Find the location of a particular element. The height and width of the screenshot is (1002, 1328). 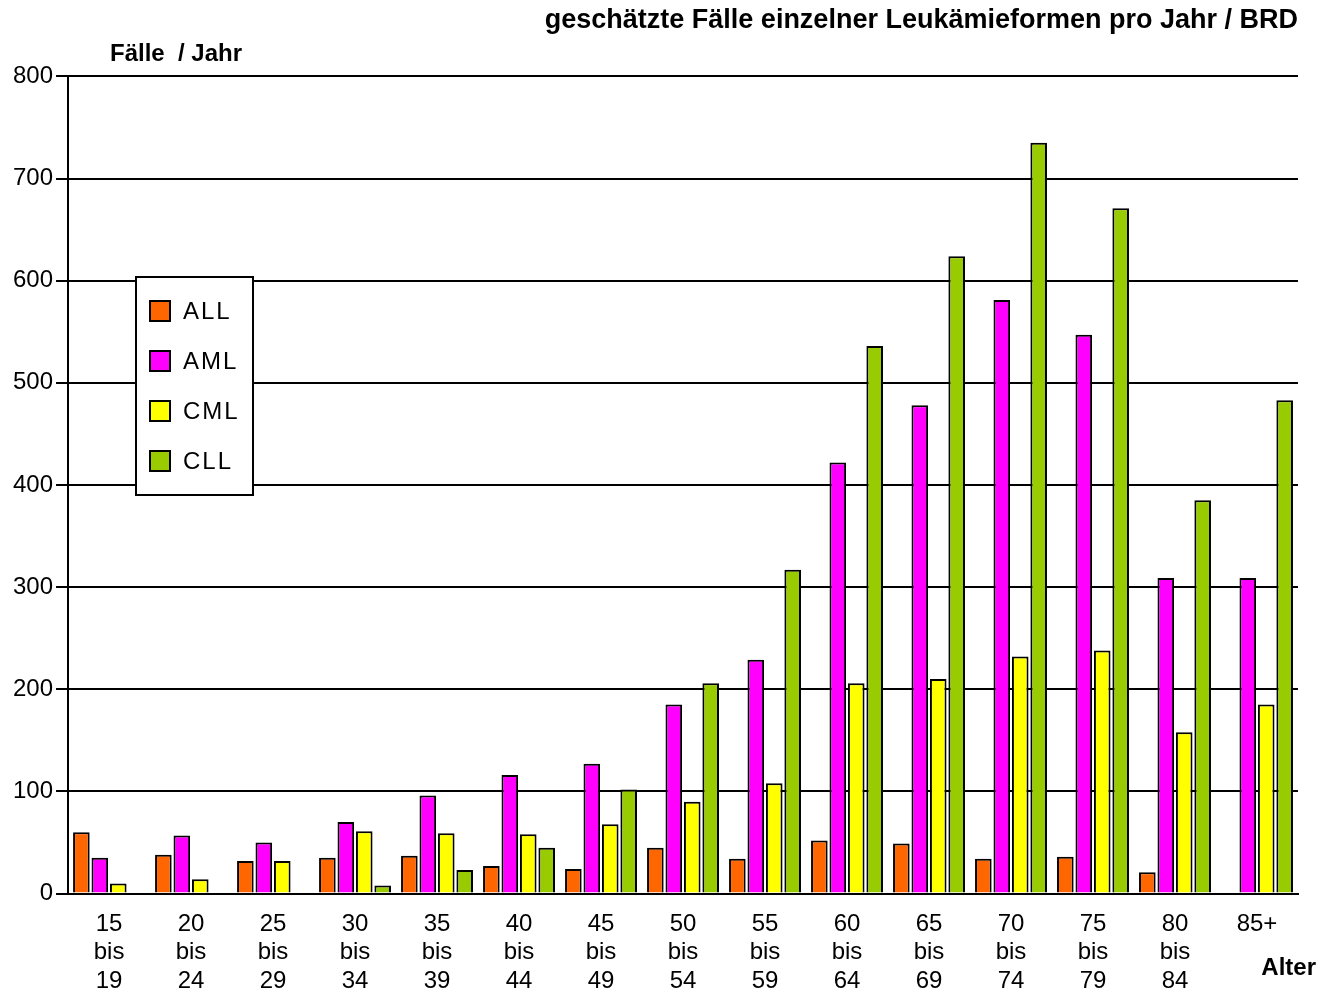

x-tick-label: 40 bis 44 is located at coordinates (519, 951).